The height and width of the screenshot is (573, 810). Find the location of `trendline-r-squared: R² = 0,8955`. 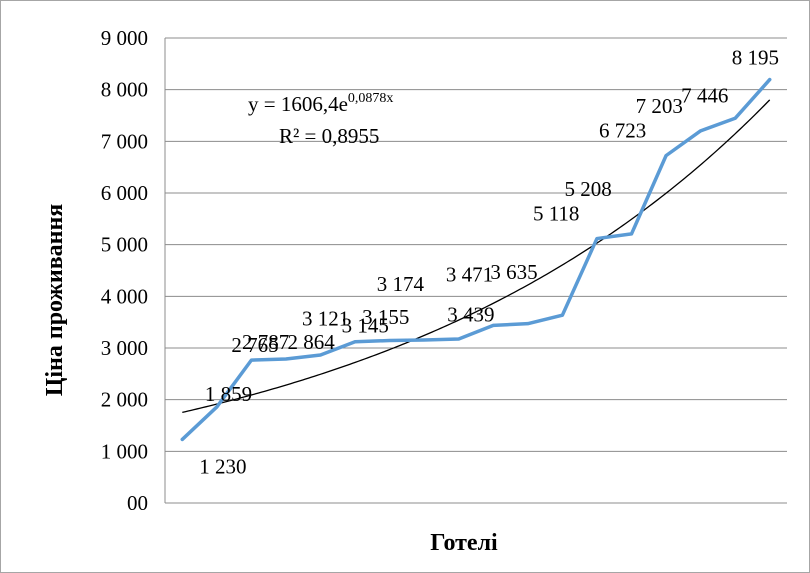

trendline-r-squared: R² = 0,8955 is located at coordinates (329, 136).